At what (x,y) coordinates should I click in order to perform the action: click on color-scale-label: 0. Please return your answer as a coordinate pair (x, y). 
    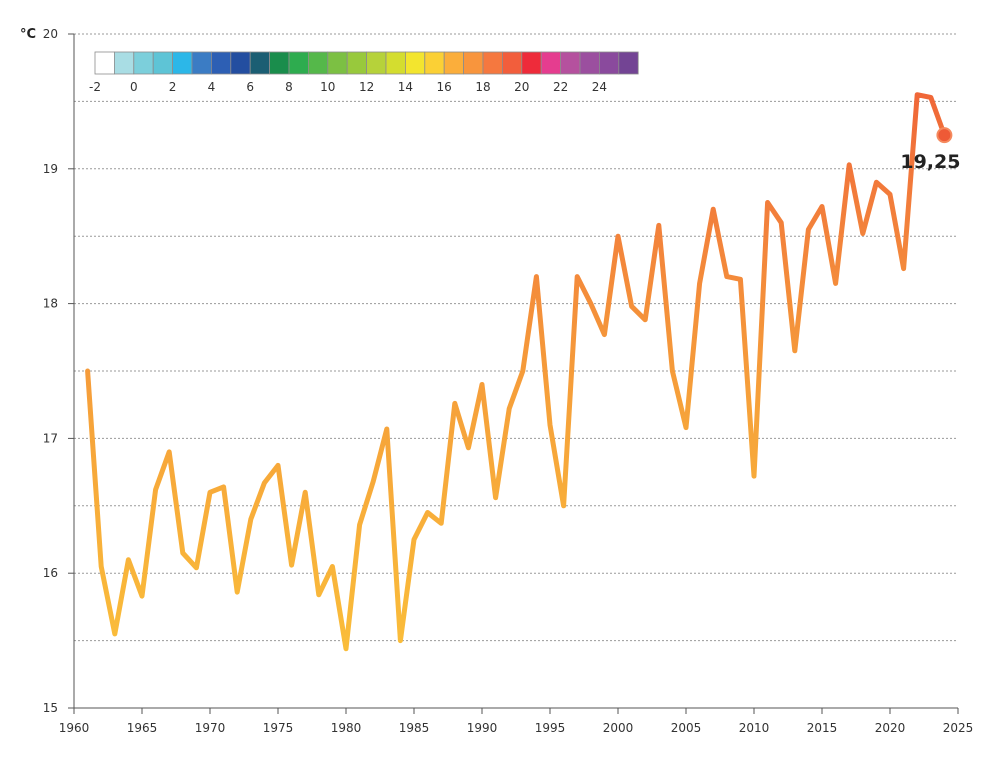
    Looking at the image, I should click on (134, 87).